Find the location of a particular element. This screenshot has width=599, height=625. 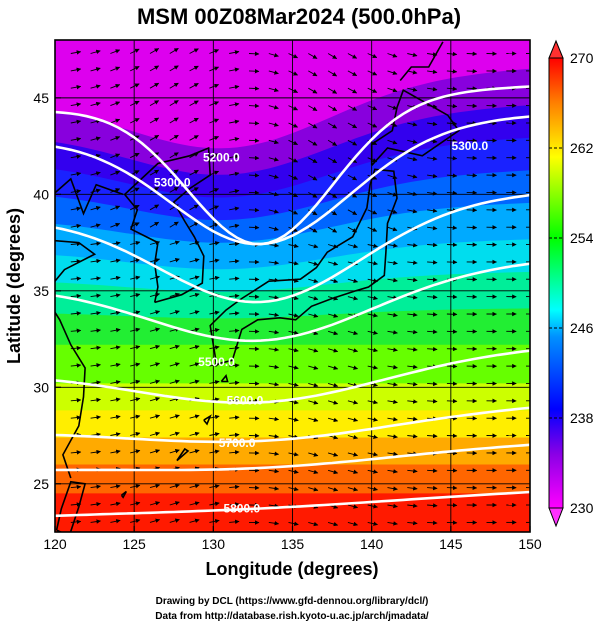

contour-label: 5300.0 is located at coordinates (172, 183).